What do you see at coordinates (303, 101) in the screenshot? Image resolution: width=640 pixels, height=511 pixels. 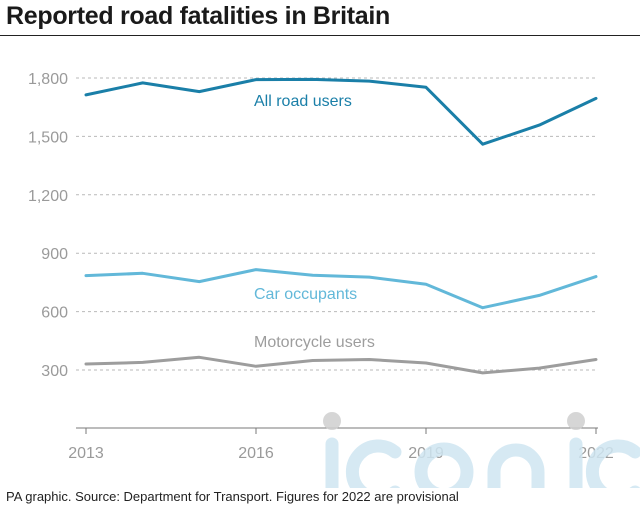 I see `series-label: All road users` at bounding box center [303, 101].